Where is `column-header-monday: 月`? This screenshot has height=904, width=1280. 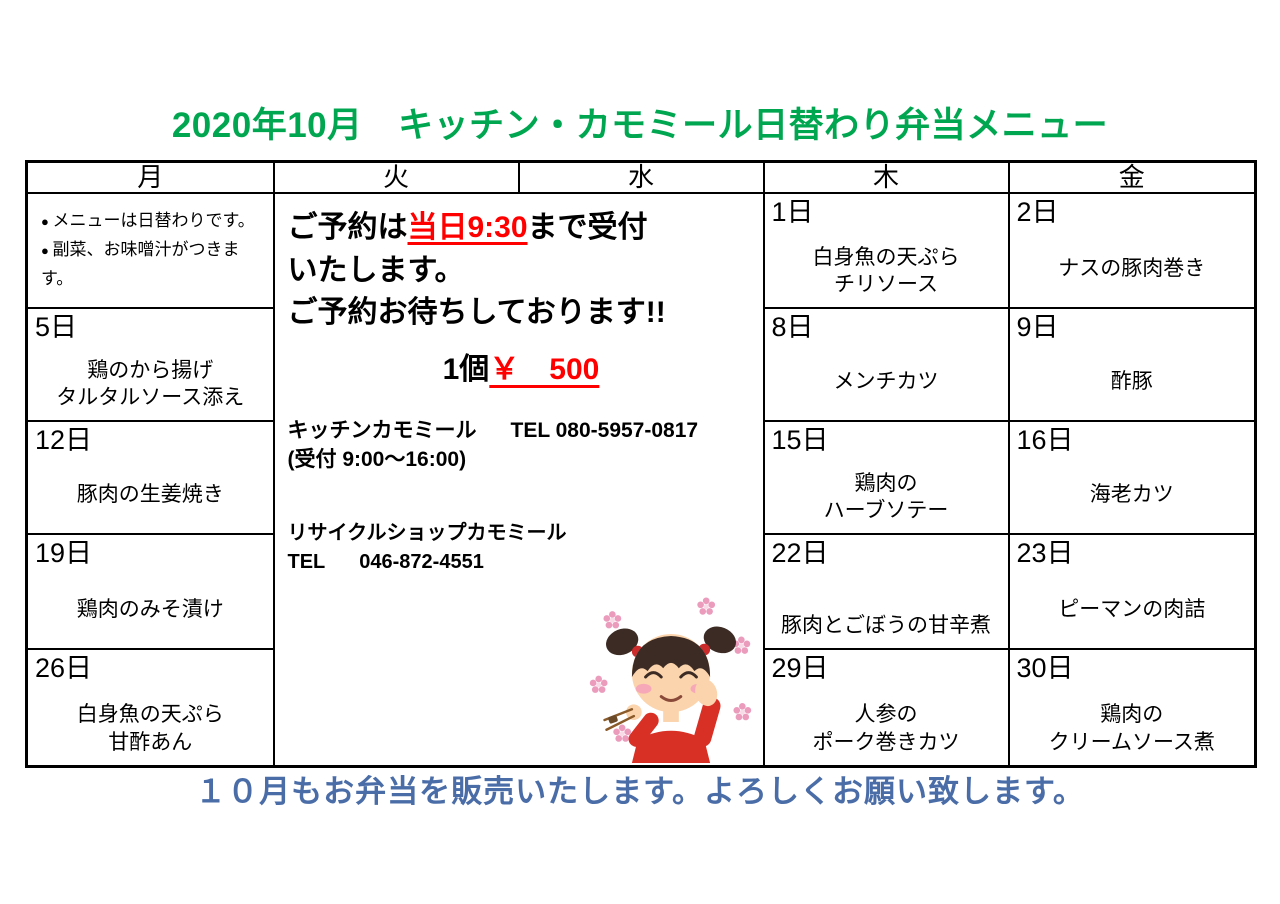 column-header-monday: 月 is located at coordinates (150, 177).